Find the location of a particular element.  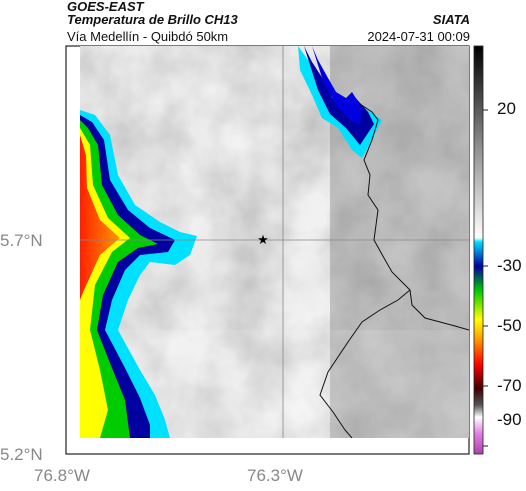

border-line-east is located at coordinates (414, 217).